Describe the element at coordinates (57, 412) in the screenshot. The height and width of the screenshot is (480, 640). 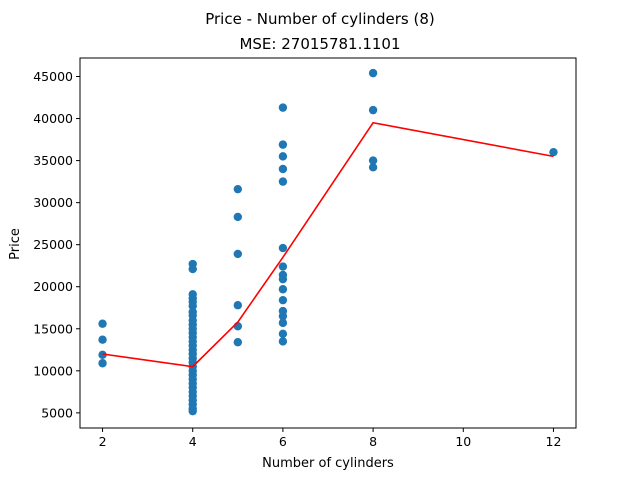
I see `y-tick-label: 5000` at that location.